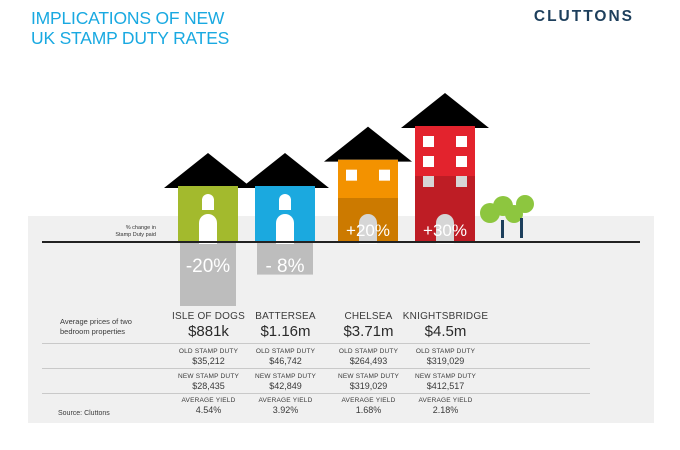 This screenshot has width=680, height=450. Describe the element at coordinates (445, 168) in the screenshot. I see `house-knightsbridge` at that location.